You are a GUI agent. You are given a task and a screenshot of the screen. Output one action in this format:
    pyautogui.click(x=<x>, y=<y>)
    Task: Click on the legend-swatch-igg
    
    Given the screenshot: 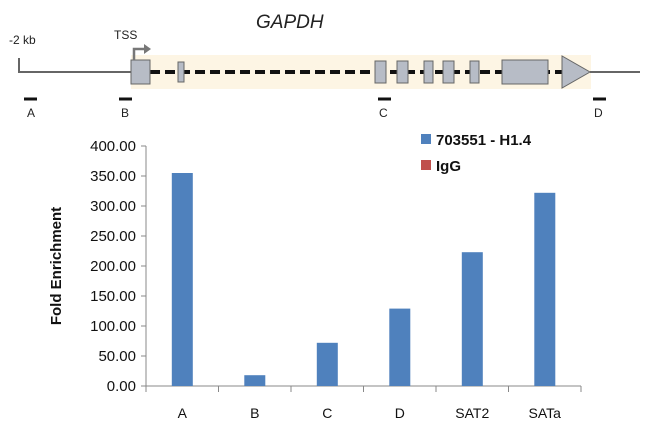 What is the action you would take?
    pyautogui.click(x=426, y=165)
    